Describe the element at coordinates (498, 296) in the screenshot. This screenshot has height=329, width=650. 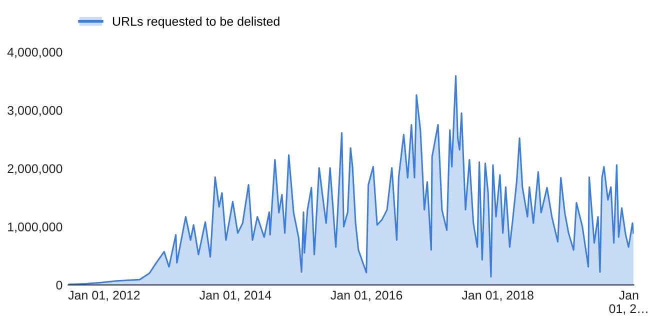
I see `x-tick-label: Jan 01, 2018` at that location.